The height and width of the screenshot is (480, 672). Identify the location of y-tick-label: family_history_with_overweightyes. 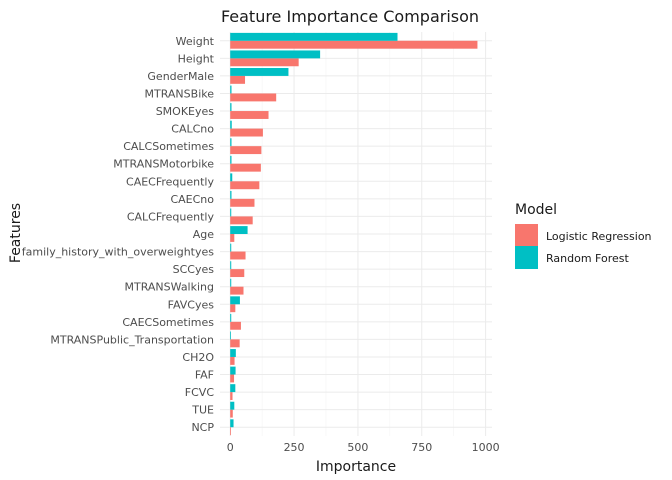
(118, 252).